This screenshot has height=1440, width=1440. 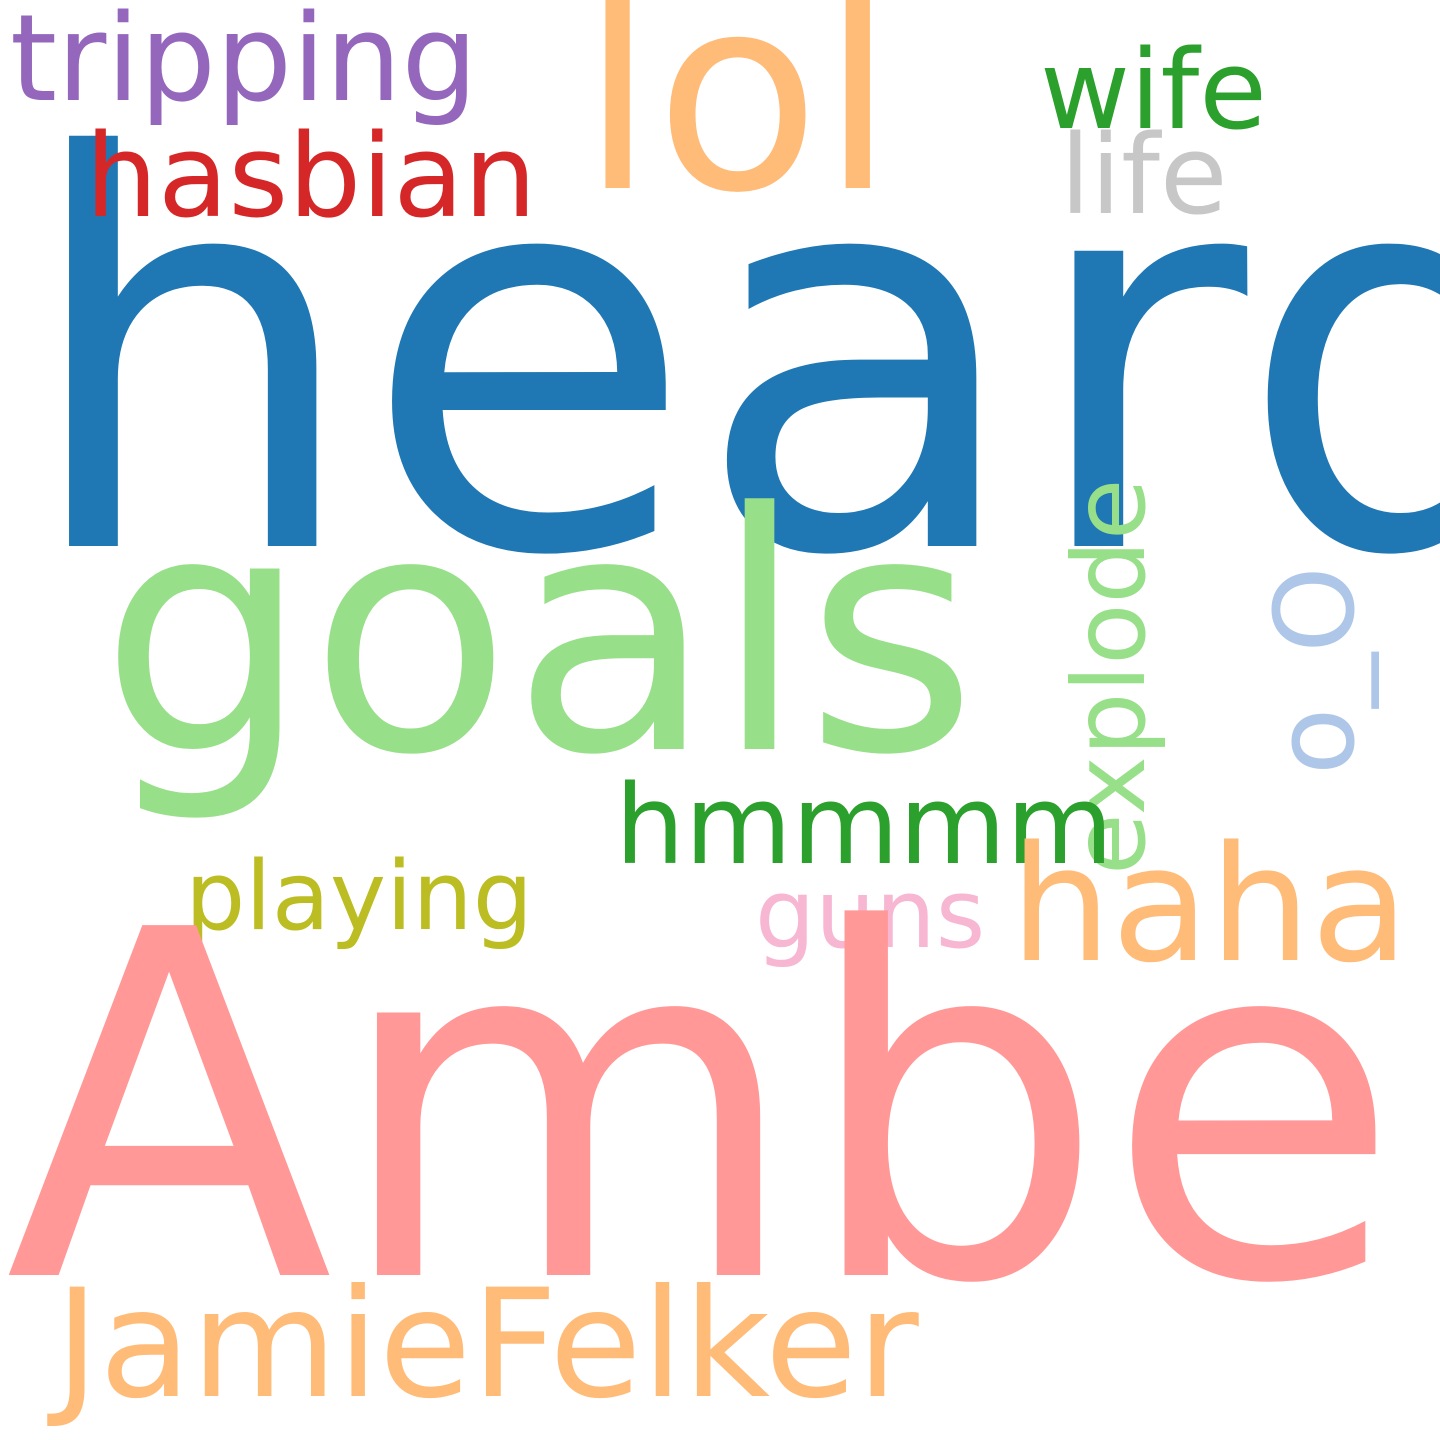 I want to click on word-o-o: o_O, so click(x=1315, y=670).